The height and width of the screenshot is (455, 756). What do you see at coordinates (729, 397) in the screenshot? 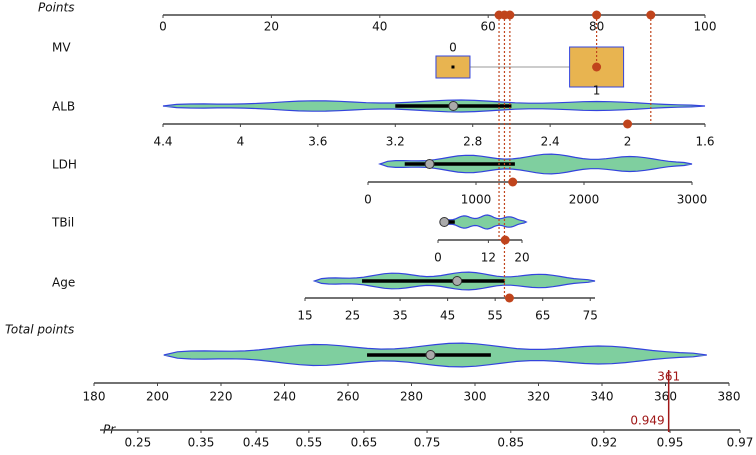
I see `tick-label: 380` at bounding box center [729, 397].